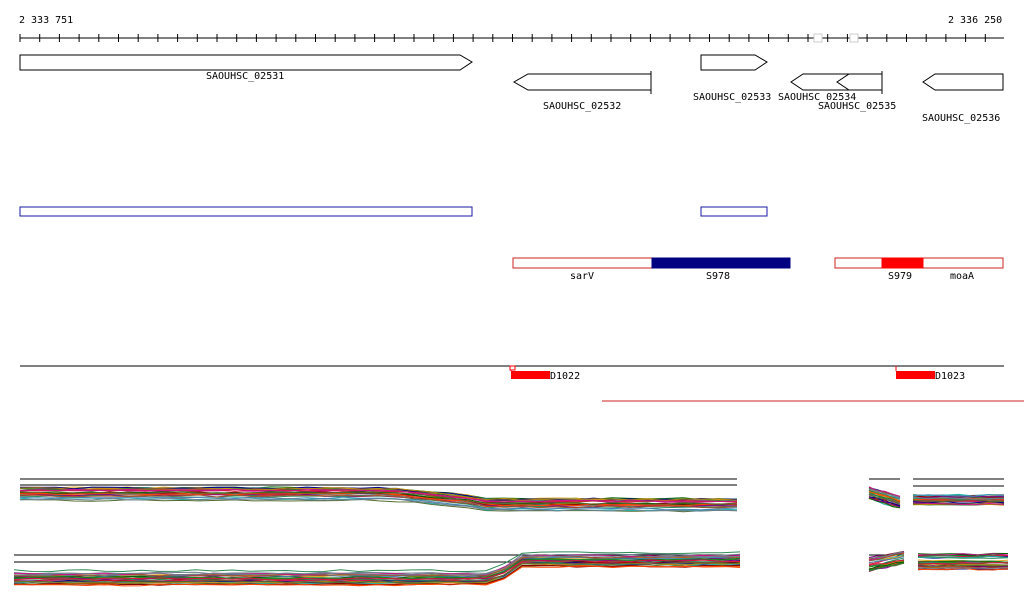 This screenshot has width=1024, height=611. Describe the element at coordinates (245, 76) in the screenshot. I see `gene-label: SAOUHSC_02531` at that location.